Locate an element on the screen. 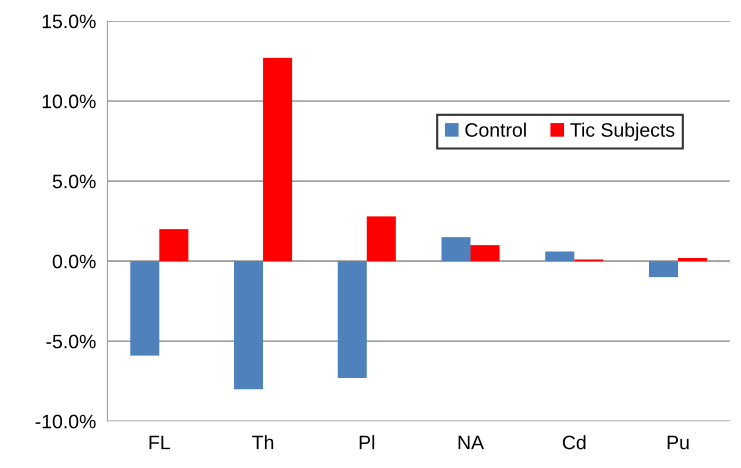 This screenshot has height=468, width=741. x-tick-label: NA is located at coordinates (471, 443).